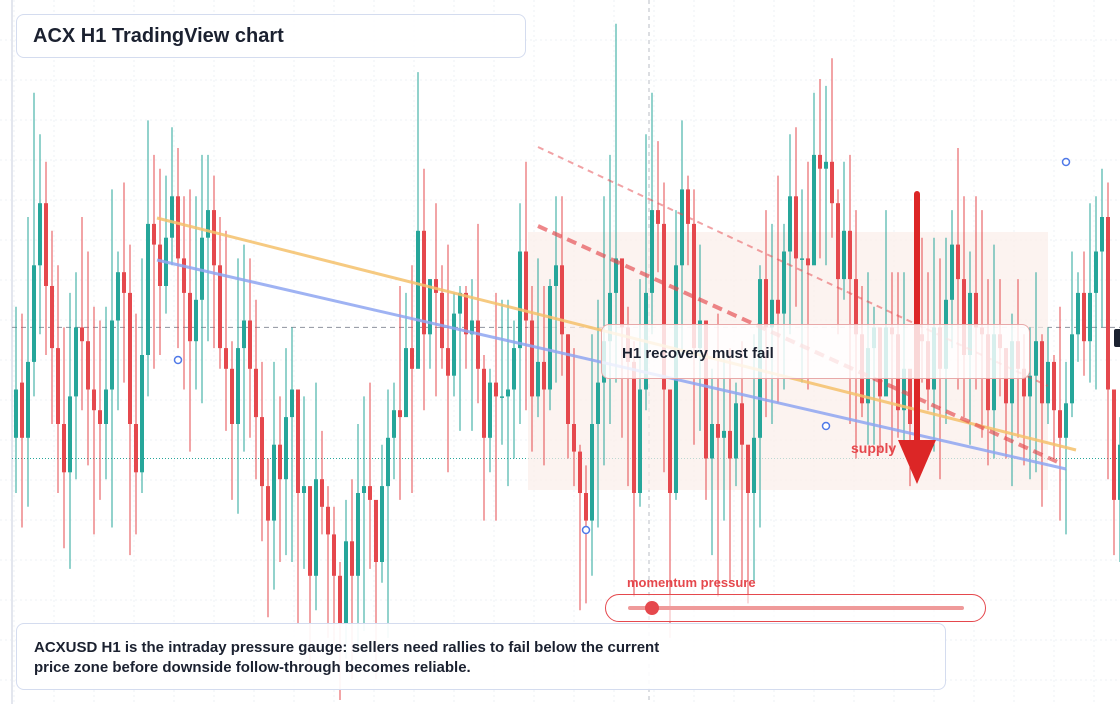 The image size is (1120, 704). What do you see at coordinates (795, 608) in the screenshot?
I see `momentum-gauge` at bounding box center [795, 608].